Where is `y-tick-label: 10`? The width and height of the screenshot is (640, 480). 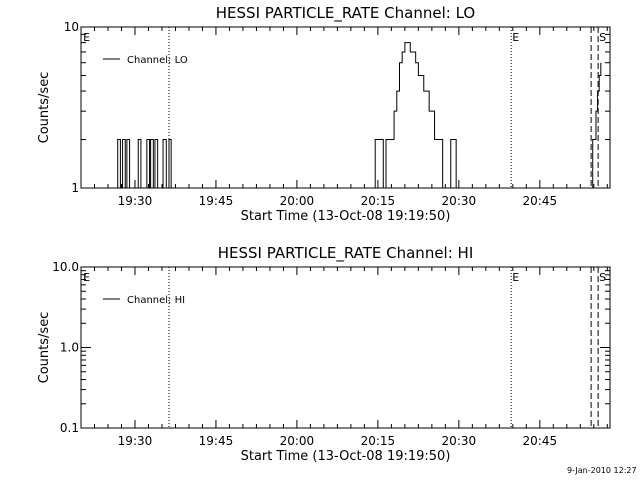 y-tick-label: 10 is located at coordinates (71, 27).